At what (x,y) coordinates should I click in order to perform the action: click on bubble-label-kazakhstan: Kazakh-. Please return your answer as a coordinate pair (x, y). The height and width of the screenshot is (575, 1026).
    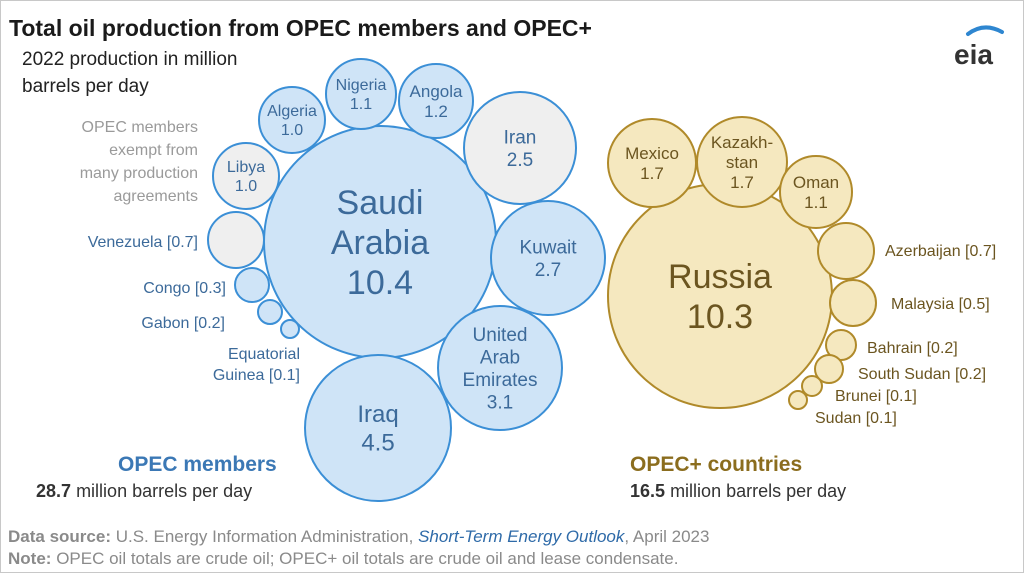
    Looking at the image, I should click on (742, 142).